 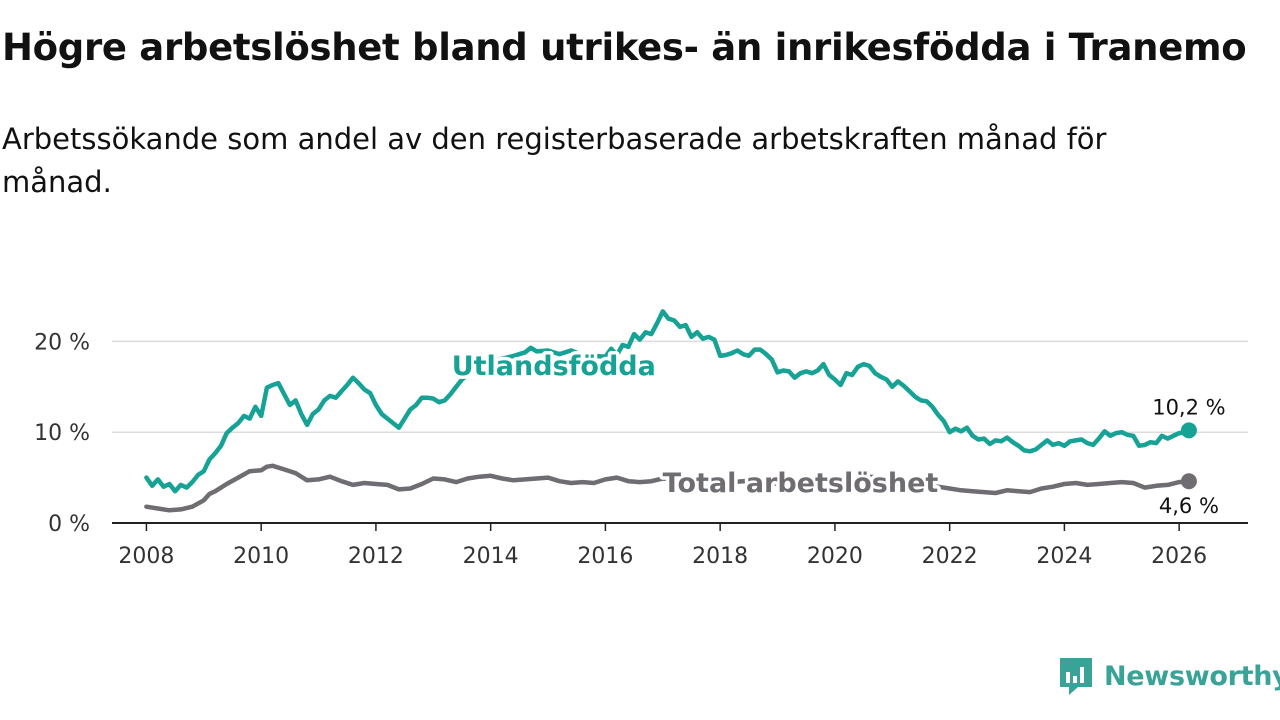 What do you see at coordinates (1189, 506) in the screenshot?
I see `end-value-label-total-arbetsloshet: 4,6 %` at bounding box center [1189, 506].